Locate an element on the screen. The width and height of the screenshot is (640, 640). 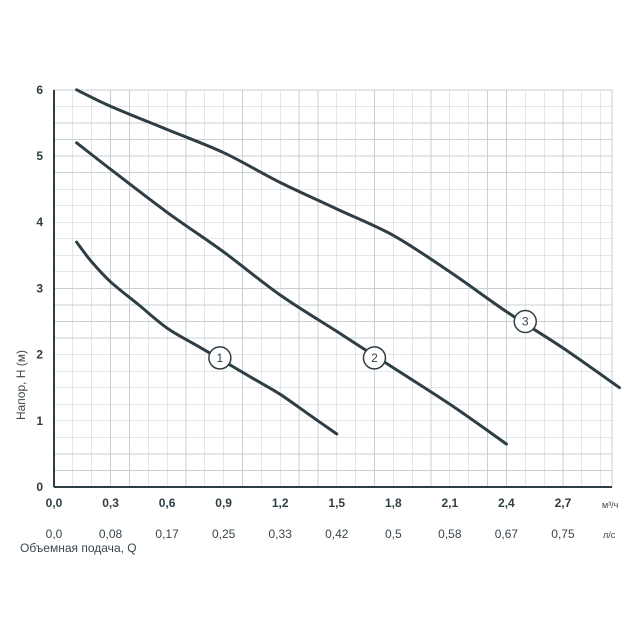
x-unit-label: м³/ч is located at coordinates (610, 505).